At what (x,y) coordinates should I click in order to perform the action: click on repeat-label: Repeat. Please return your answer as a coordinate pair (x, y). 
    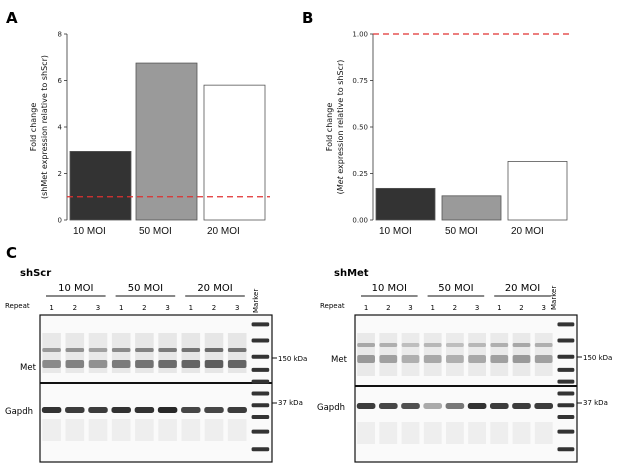
    Looking at the image, I should click on (332, 306).